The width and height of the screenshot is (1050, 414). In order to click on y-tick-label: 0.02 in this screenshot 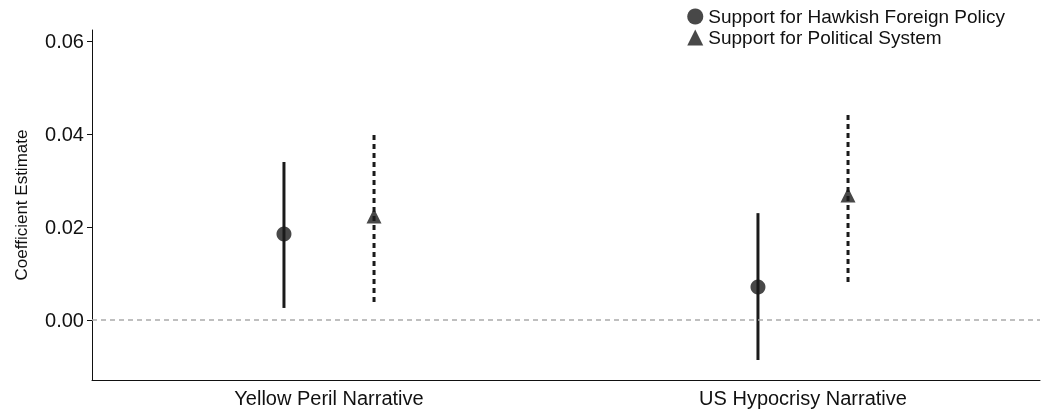, I will do `click(64, 227)`.